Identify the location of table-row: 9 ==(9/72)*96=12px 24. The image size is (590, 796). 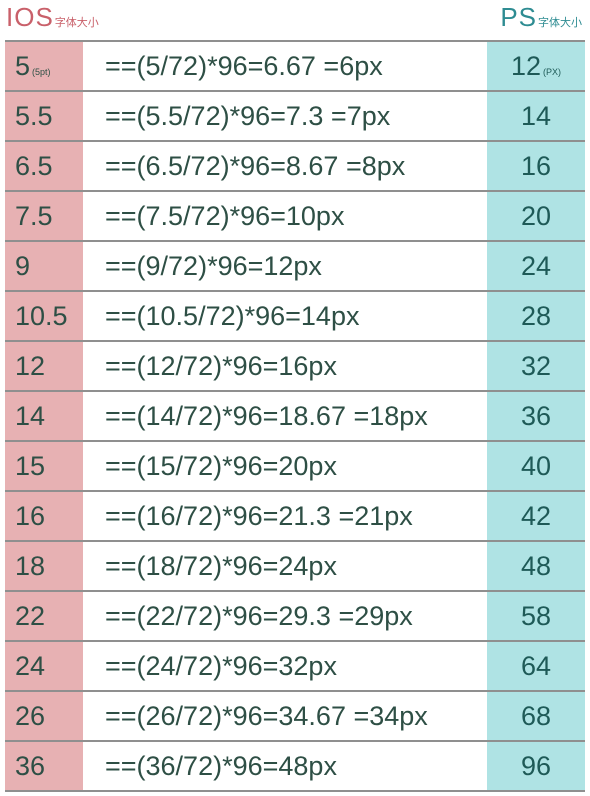
(295, 267).